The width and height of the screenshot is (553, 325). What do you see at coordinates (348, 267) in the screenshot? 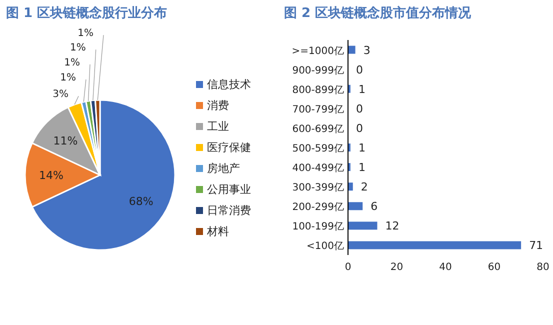
I see `x-tick-label: 0` at bounding box center [348, 267].